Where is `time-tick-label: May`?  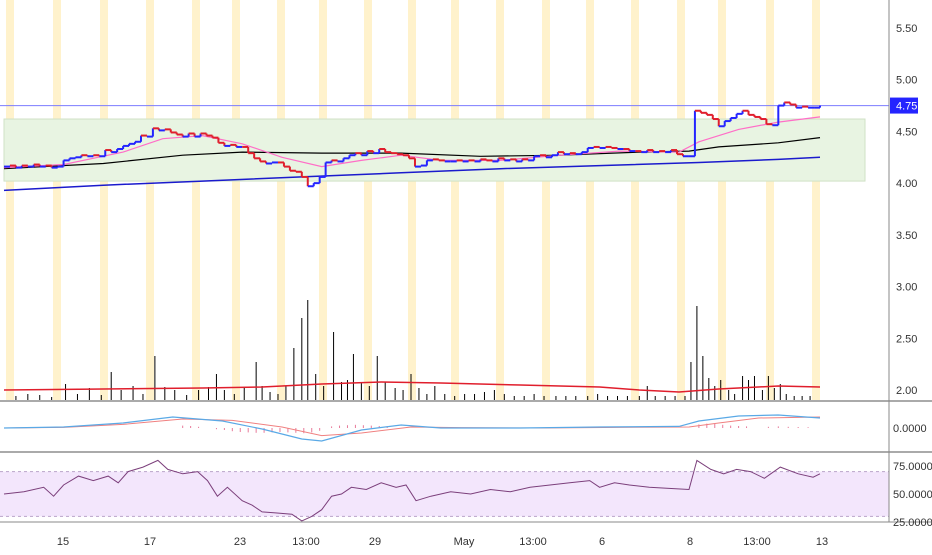 time-tick-label: May is located at coordinates (464, 542).